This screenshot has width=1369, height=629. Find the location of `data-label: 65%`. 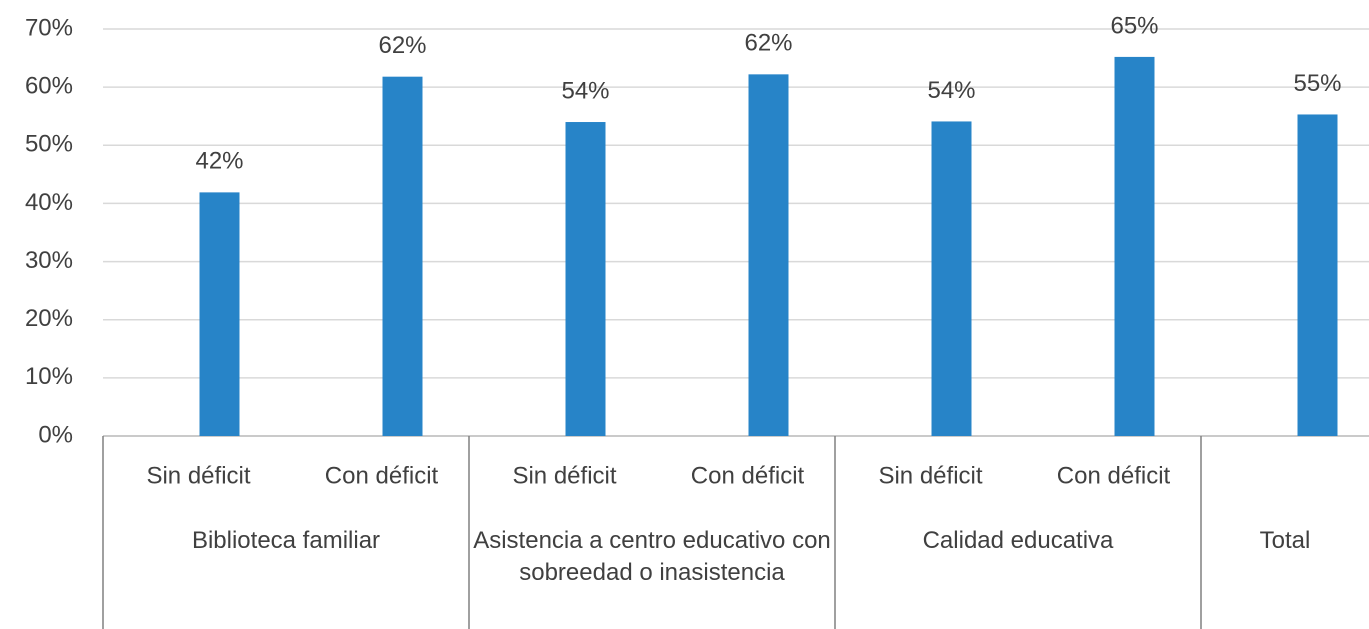

data-label: 65% is located at coordinates (1134, 25).